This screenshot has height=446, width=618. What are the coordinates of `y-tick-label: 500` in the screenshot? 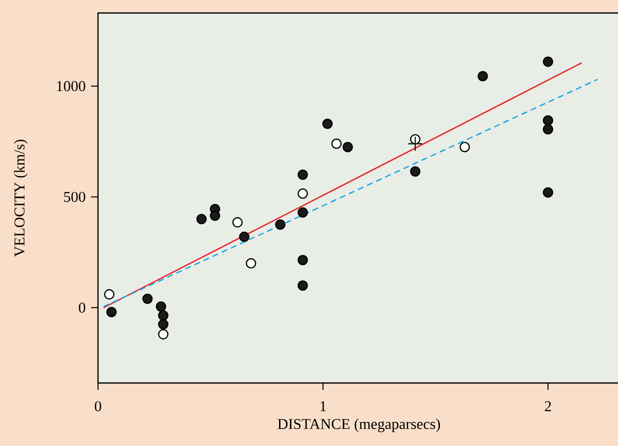 It's located at (75, 197).